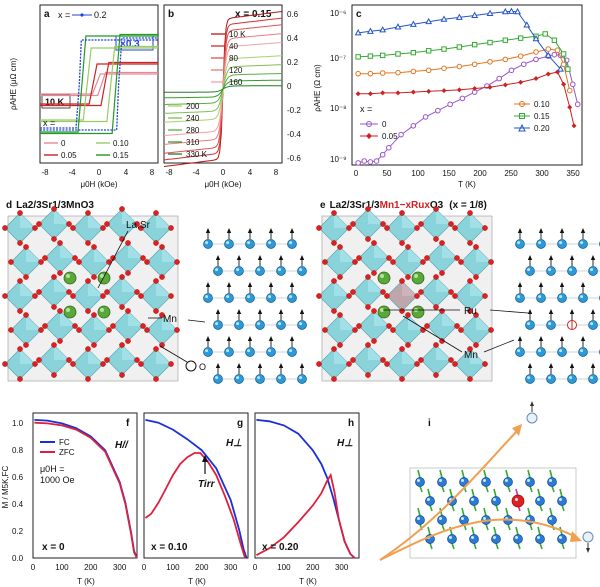  What do you see at coordinates (416, 276) in the screenshot?
I see `atom-highlight` at bounding box center [416, 276].